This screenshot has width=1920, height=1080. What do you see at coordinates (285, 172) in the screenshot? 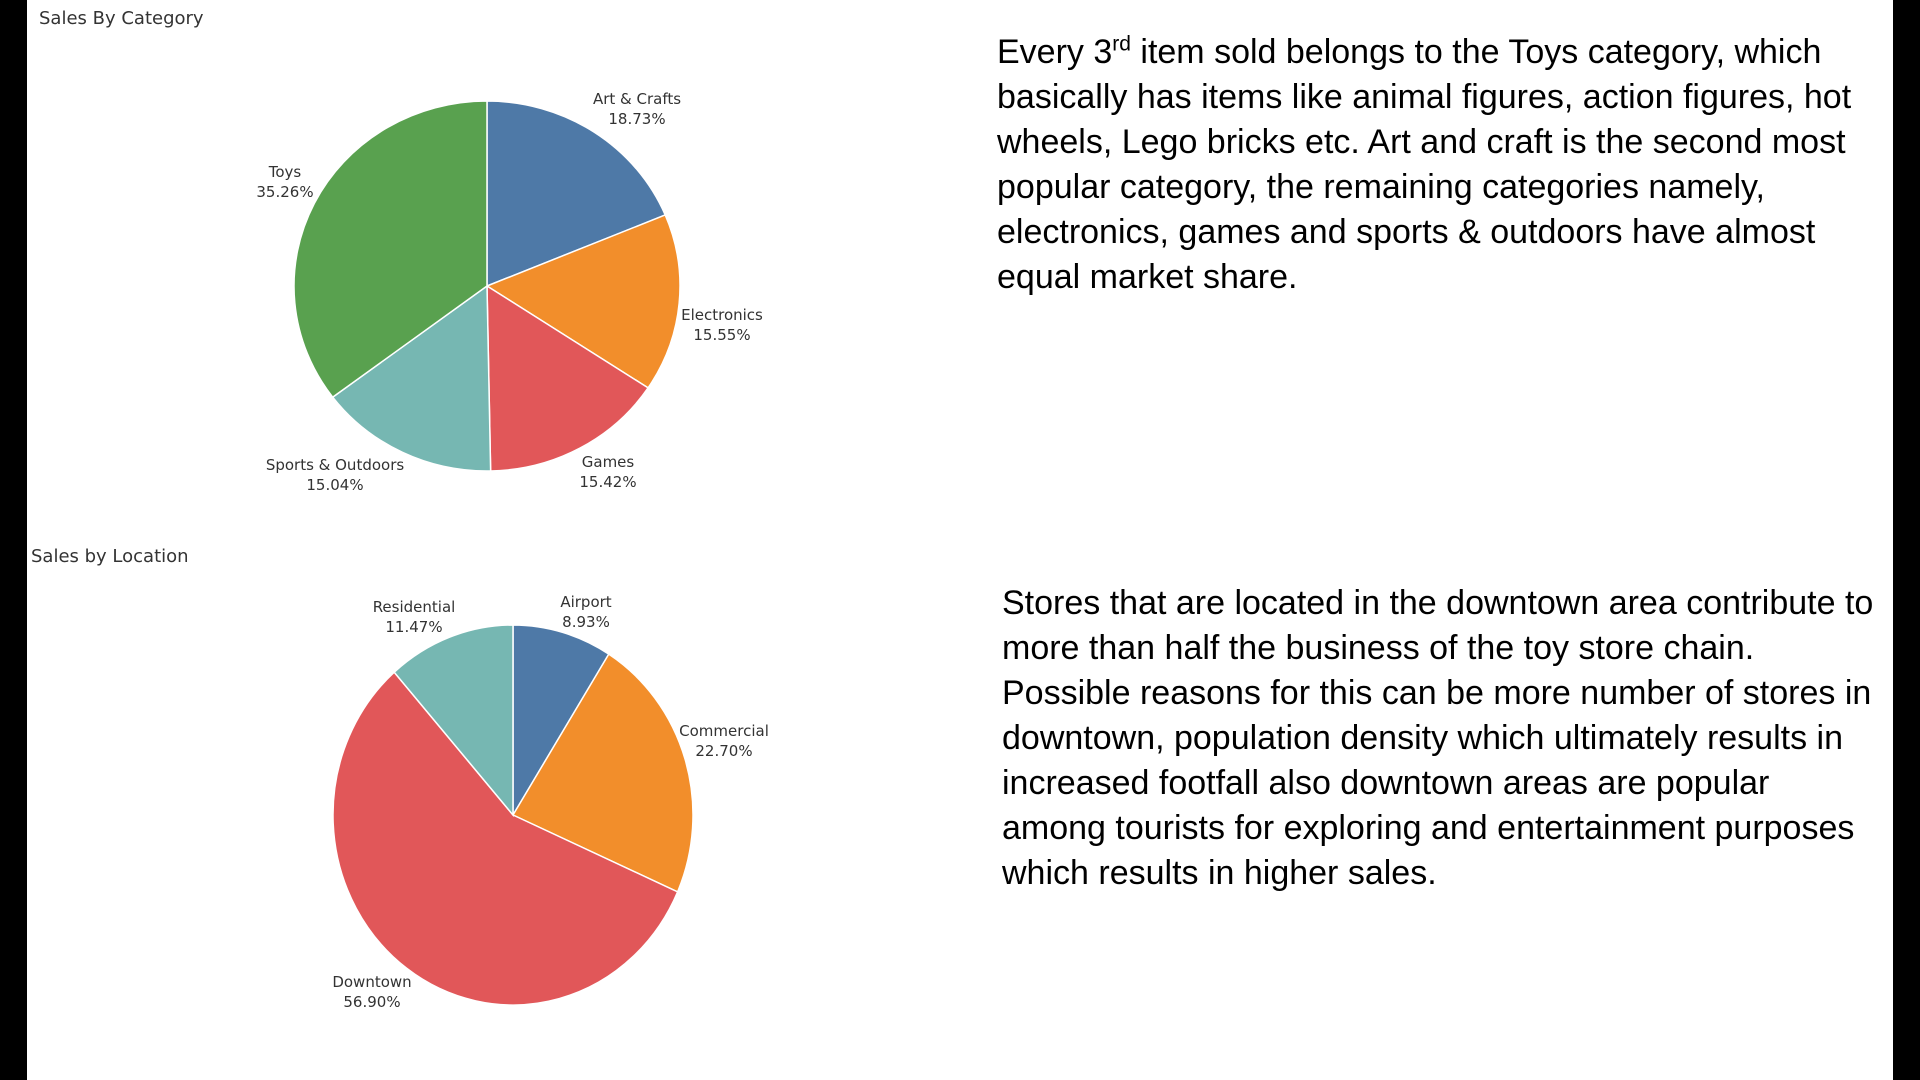
I see `slice-category-label: Toys` at bounding box center [285, 172].